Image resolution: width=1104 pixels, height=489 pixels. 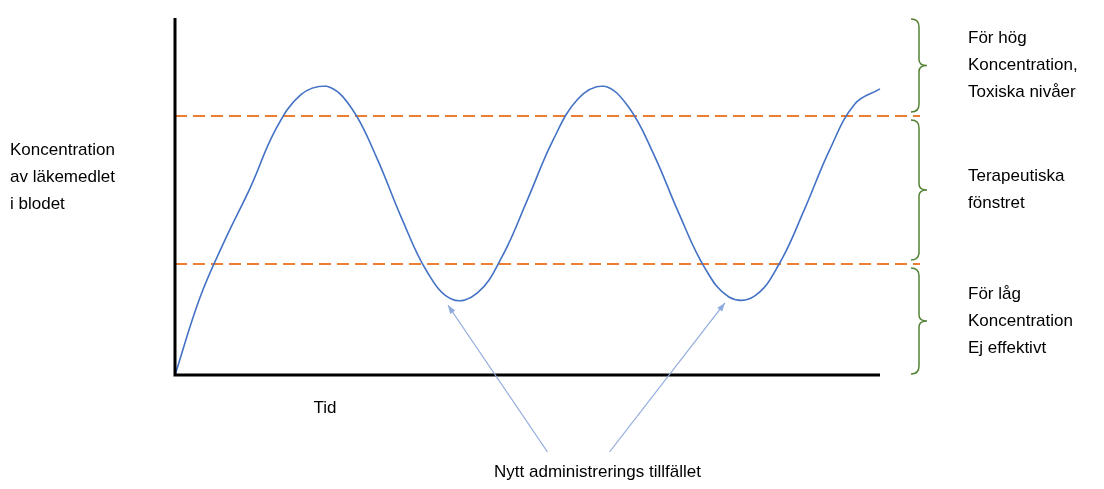 What do you see at coordinates (1016, 189) in the screenshot?
I see `text: Terapeutiska fönstret` at bounding box center [1016, 189].